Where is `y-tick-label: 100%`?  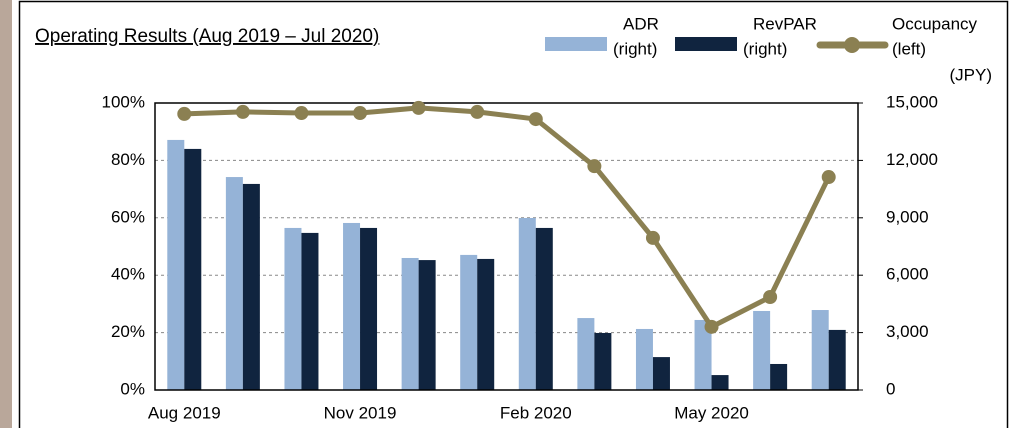 y-tick-label: 100% is located at coordinates (123, 101).